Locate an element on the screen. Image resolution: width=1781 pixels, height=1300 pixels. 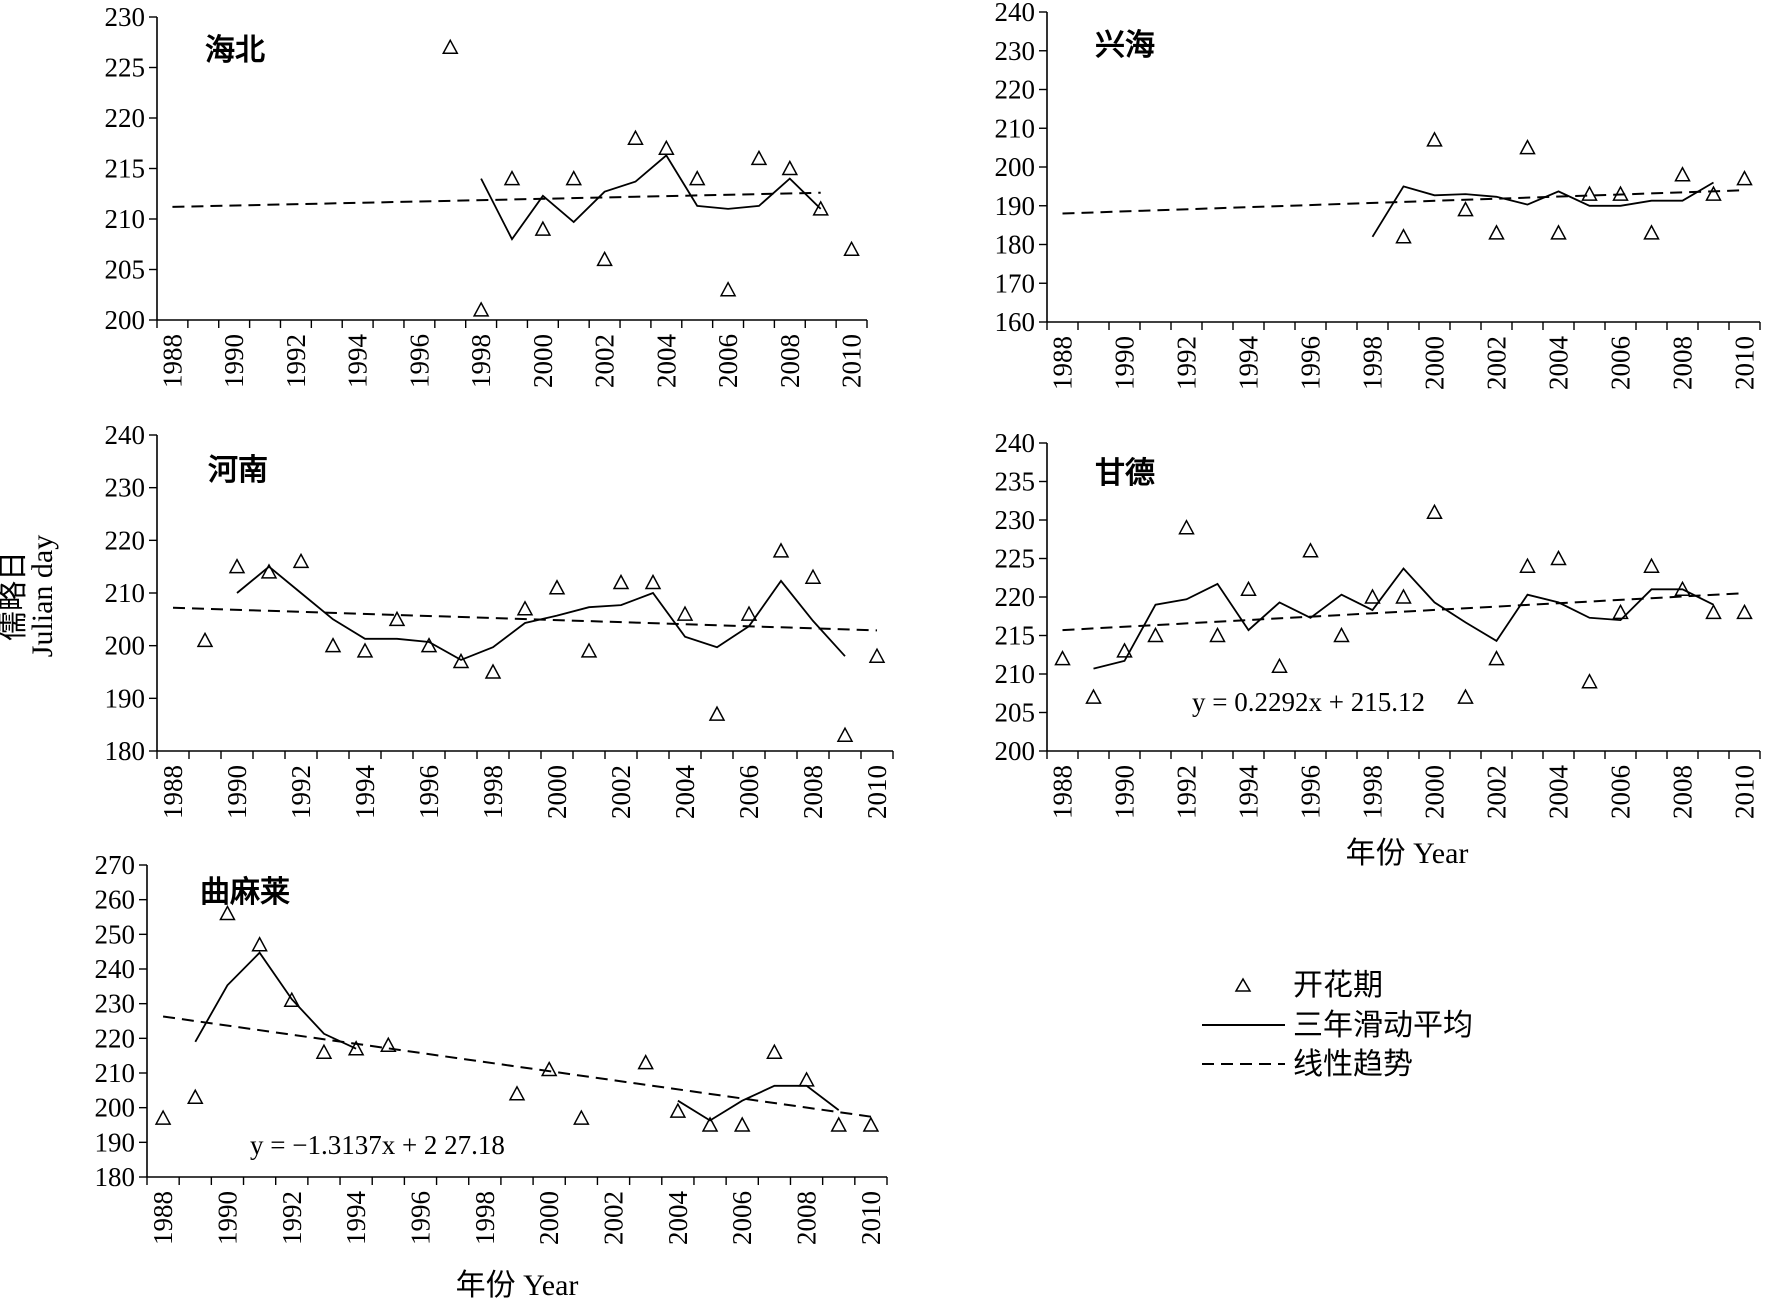
y-tick-label: 220 is located at coordinates (1015, 90).